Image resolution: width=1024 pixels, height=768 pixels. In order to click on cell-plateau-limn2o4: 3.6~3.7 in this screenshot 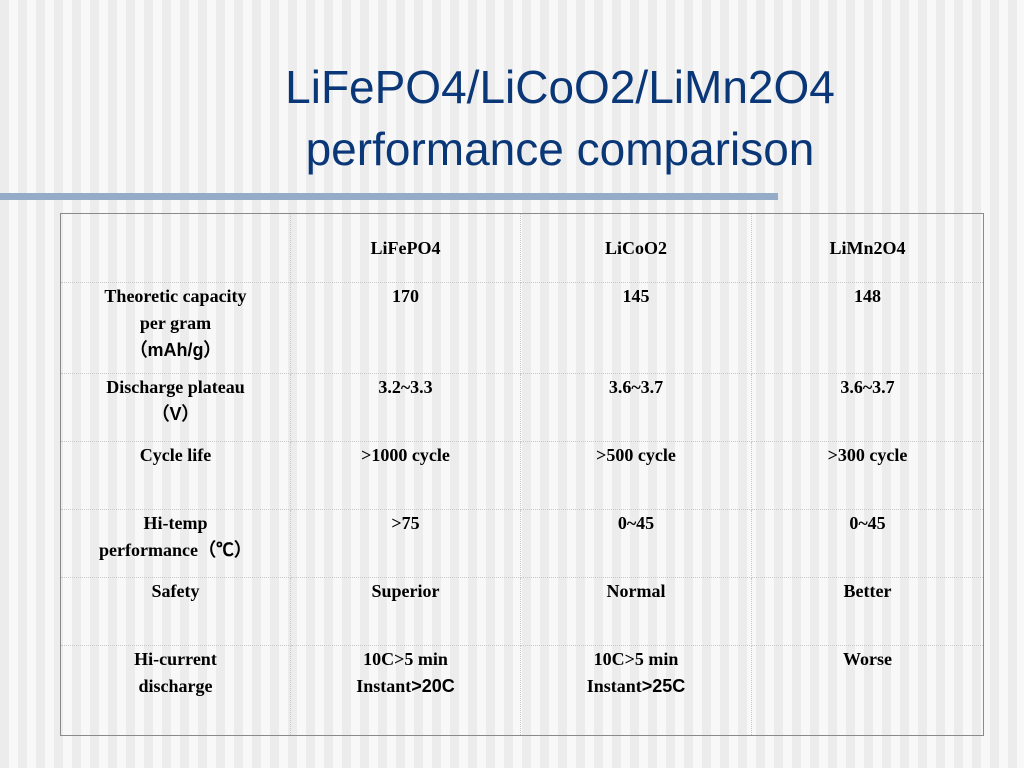, I will do `click(867, 407)`.